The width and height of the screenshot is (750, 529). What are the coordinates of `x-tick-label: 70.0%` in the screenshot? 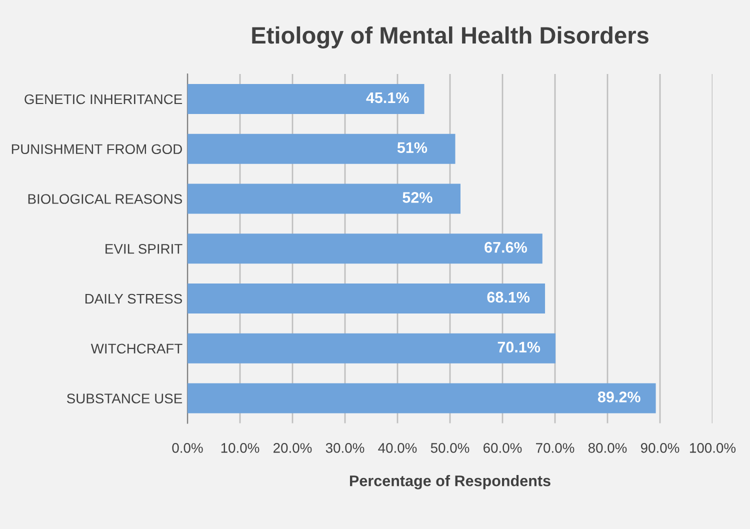 It's located at (555, 448).